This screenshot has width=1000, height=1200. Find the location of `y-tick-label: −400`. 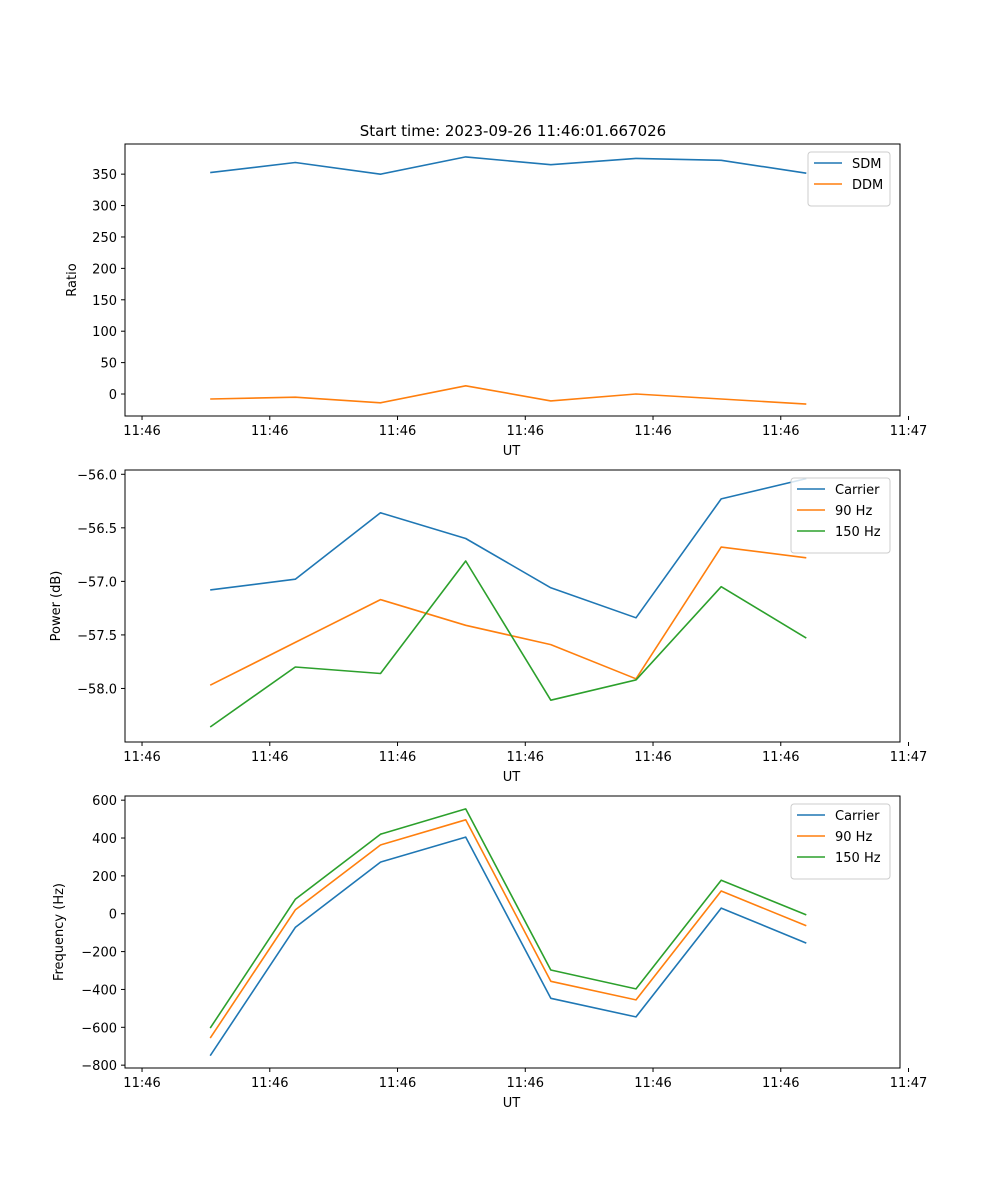

y-tick-label: −400 is located at coordinates (99, 990).